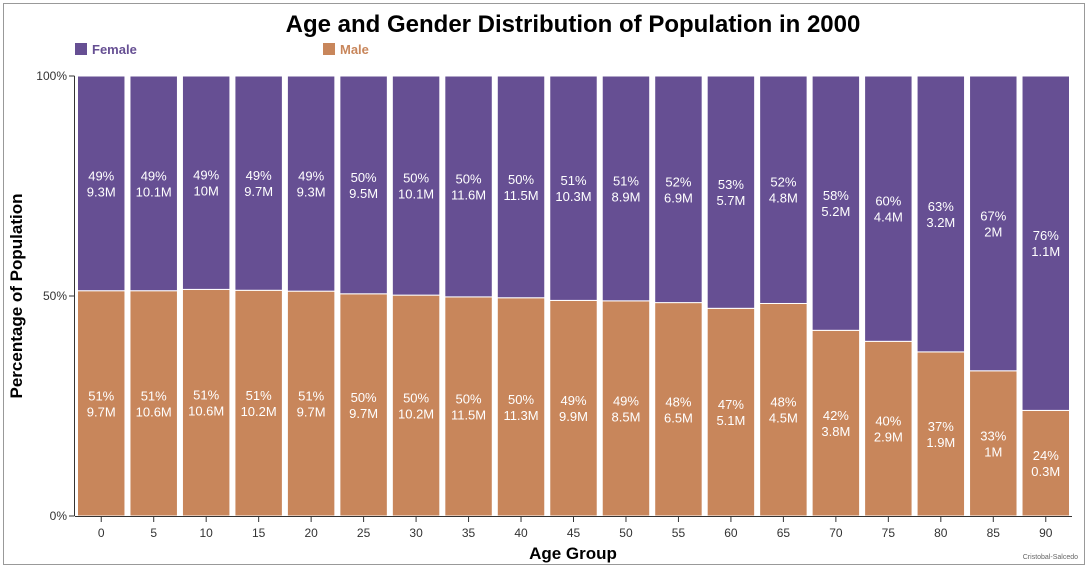  Describe the element at coordinates (940, 442) in the screenshot. I see `bar-male-value-label: 1.9M` at that location.